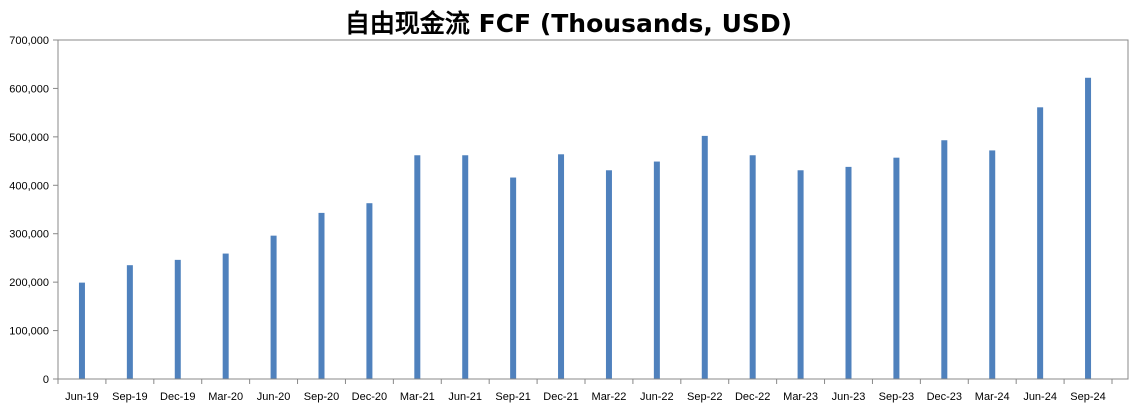 This screenshot has width=1137, height=417. Describe the element at coordinates (896, 397) in the screenshot. I see `x-tick-label: Sep-23` at that location.